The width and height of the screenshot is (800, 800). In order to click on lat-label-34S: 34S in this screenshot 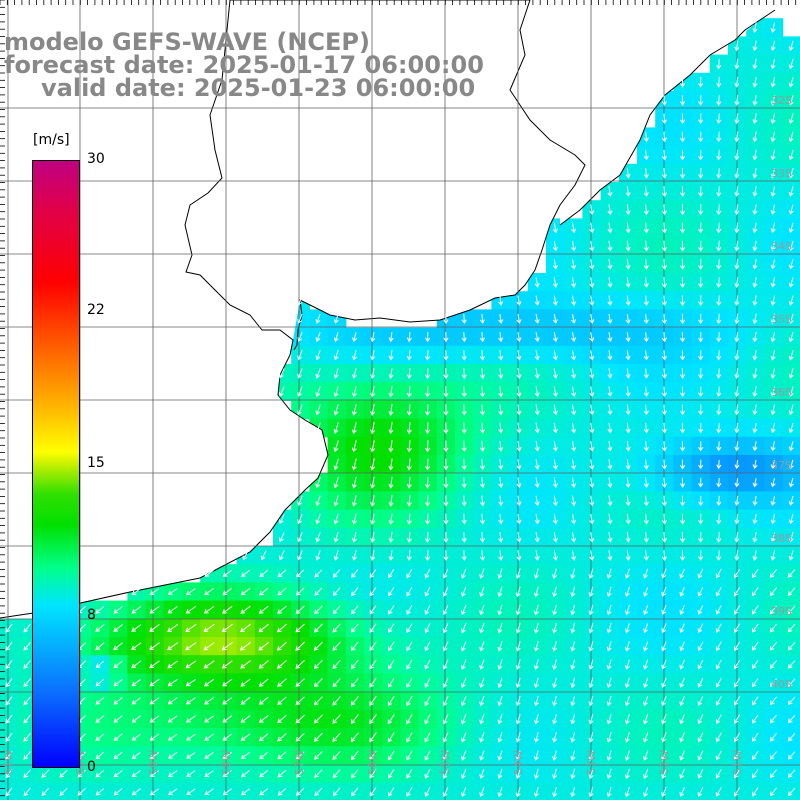, I will do `click(781, 246)`.